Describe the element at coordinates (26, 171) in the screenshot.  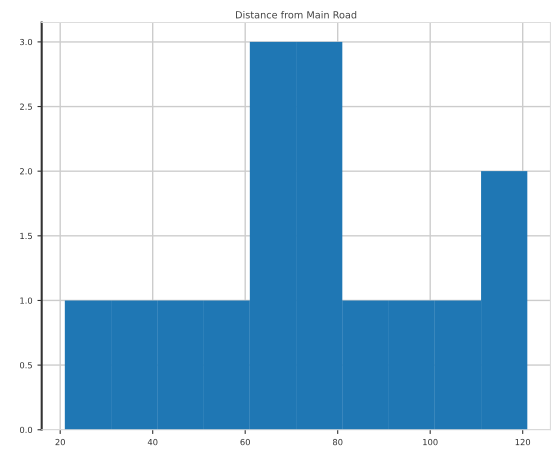
I see `y-tick-label: 2.0` at that location.